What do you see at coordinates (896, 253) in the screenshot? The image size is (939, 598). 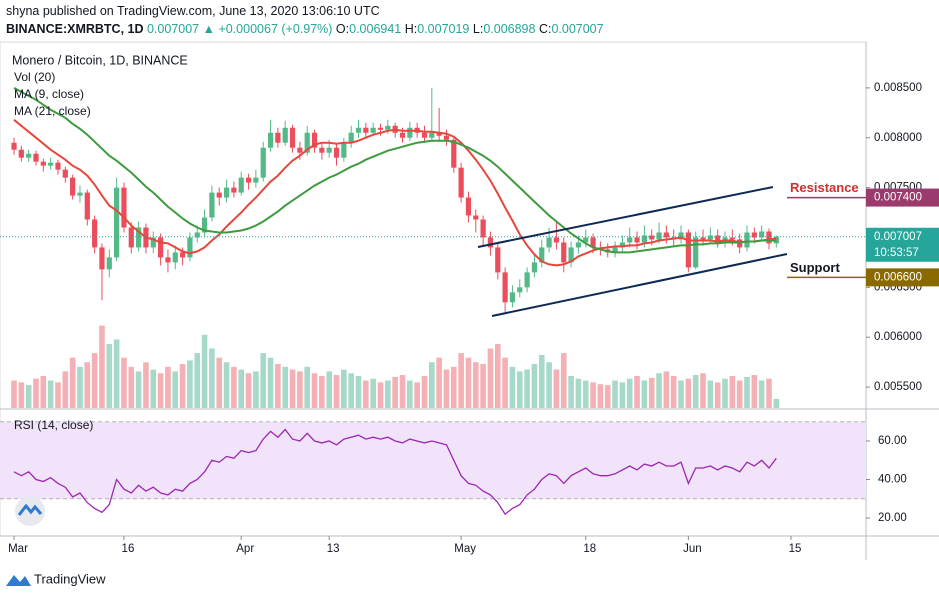 I see `countdown: 10:53:57` at bounding box center [896, 253].